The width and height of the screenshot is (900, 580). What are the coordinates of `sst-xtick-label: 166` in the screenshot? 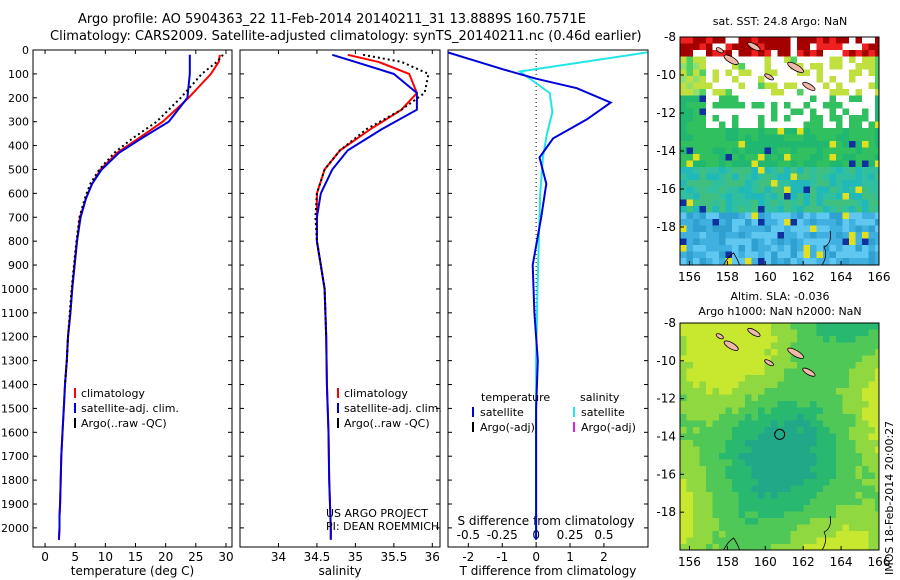 It's located at (879, 277).